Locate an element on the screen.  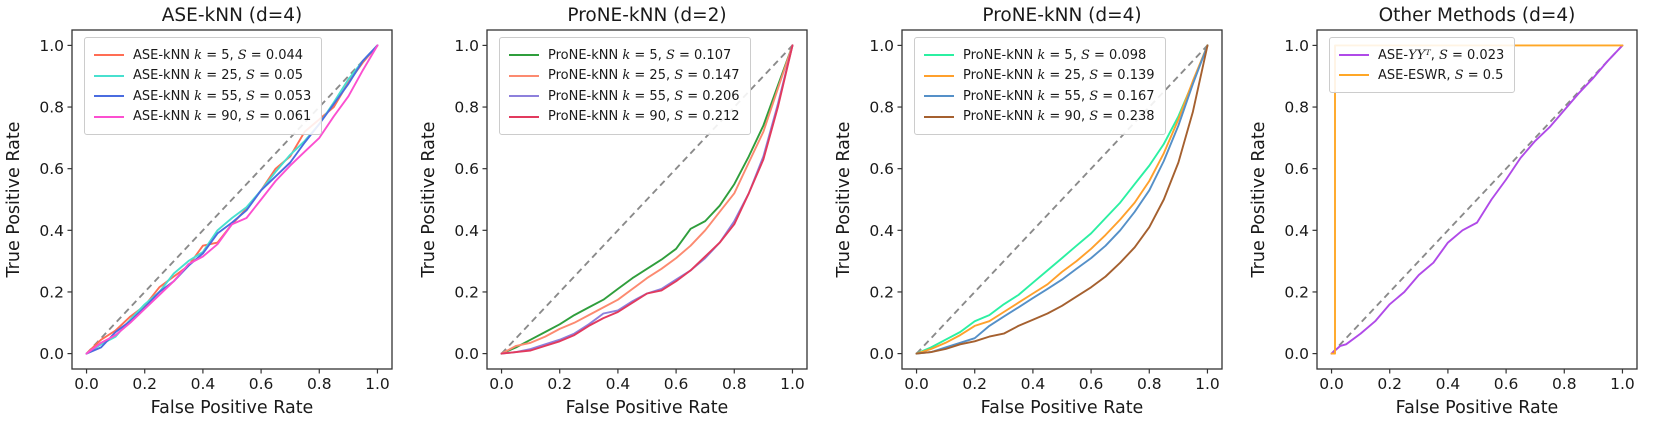
legend-label: ProNE-kNN k = 90, S = 0.238 is located at coordinates (1059, 117).